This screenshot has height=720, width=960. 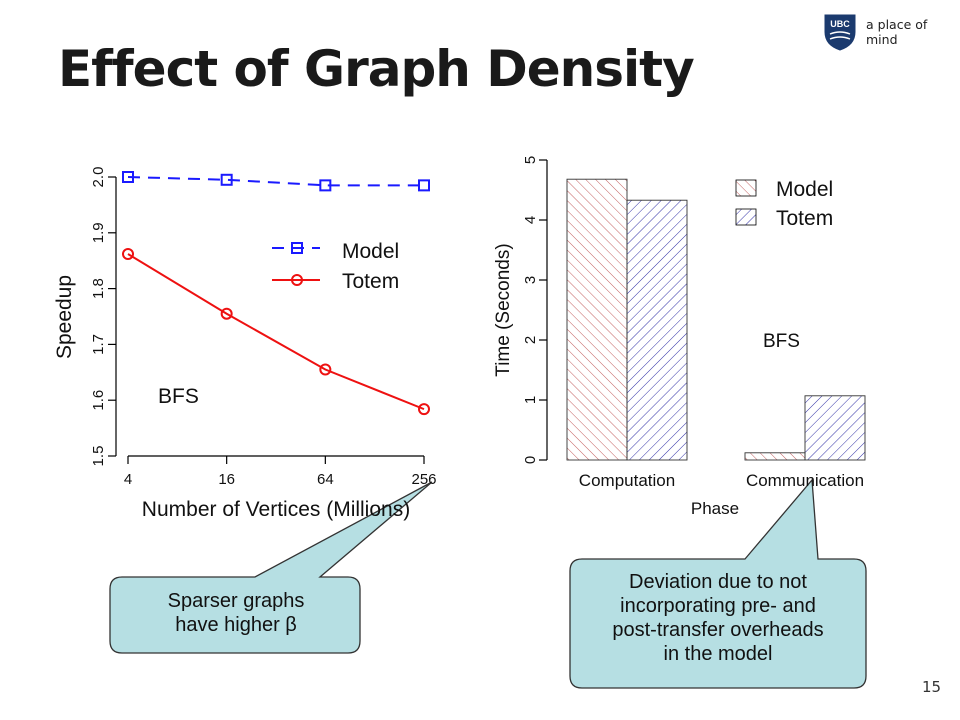 I want to click on series-line-totem, so click(x=276, y=332).